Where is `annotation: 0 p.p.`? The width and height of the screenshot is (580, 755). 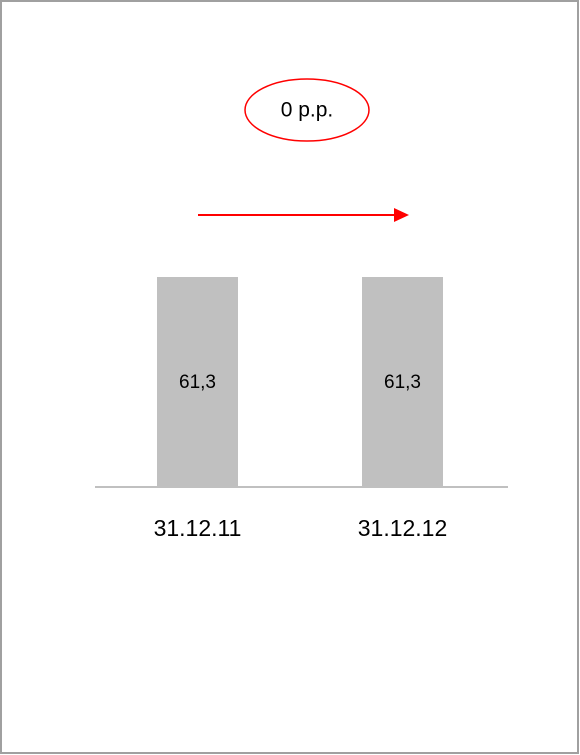 annotation: 0 p.p. is located at coordinates (307, 110).